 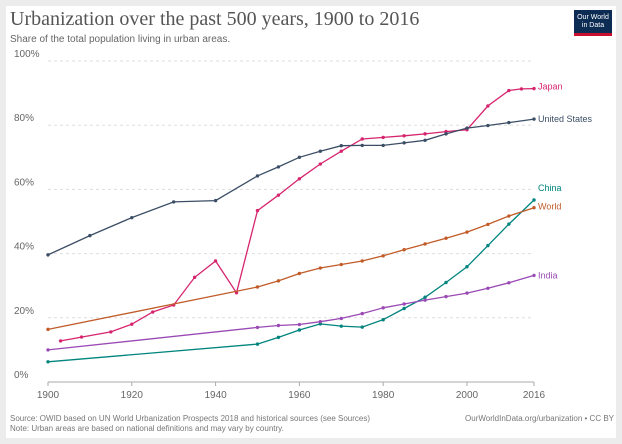 I want to click on series-label-united-states: United States, so click(x=565, y=119).